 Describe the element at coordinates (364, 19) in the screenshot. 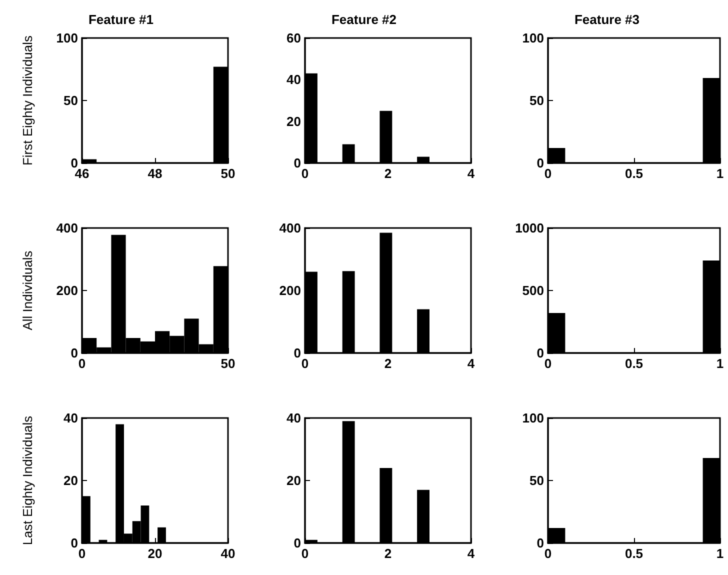

I see `chart-title: Feature #2` at that location.